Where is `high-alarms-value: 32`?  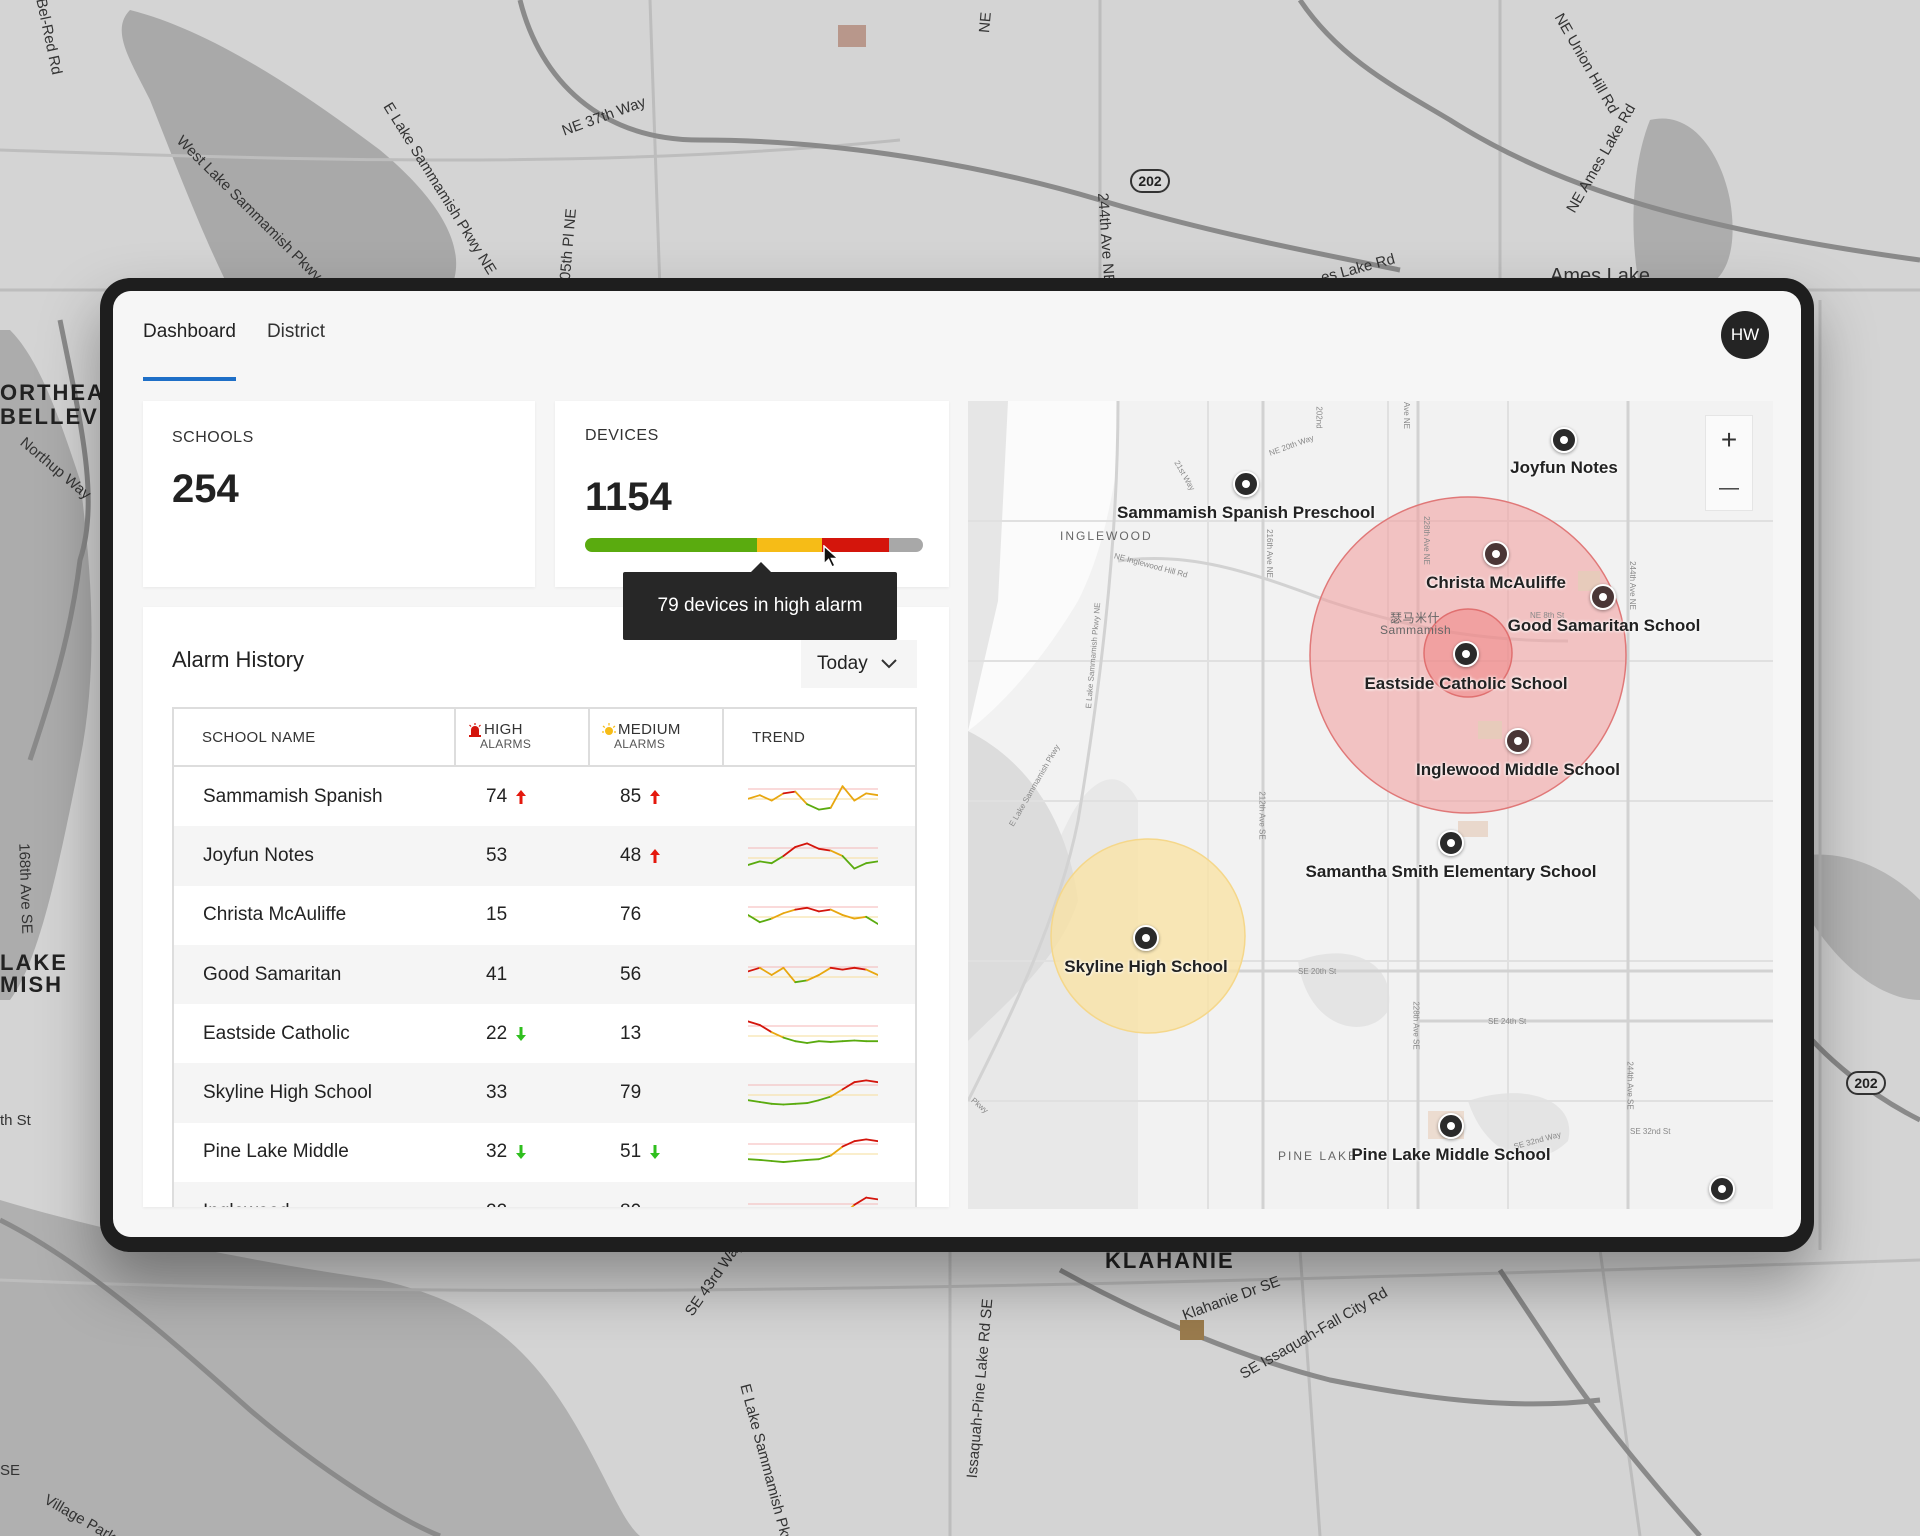 high-alarms-value: 32 is located at coordinates (497, 1152).